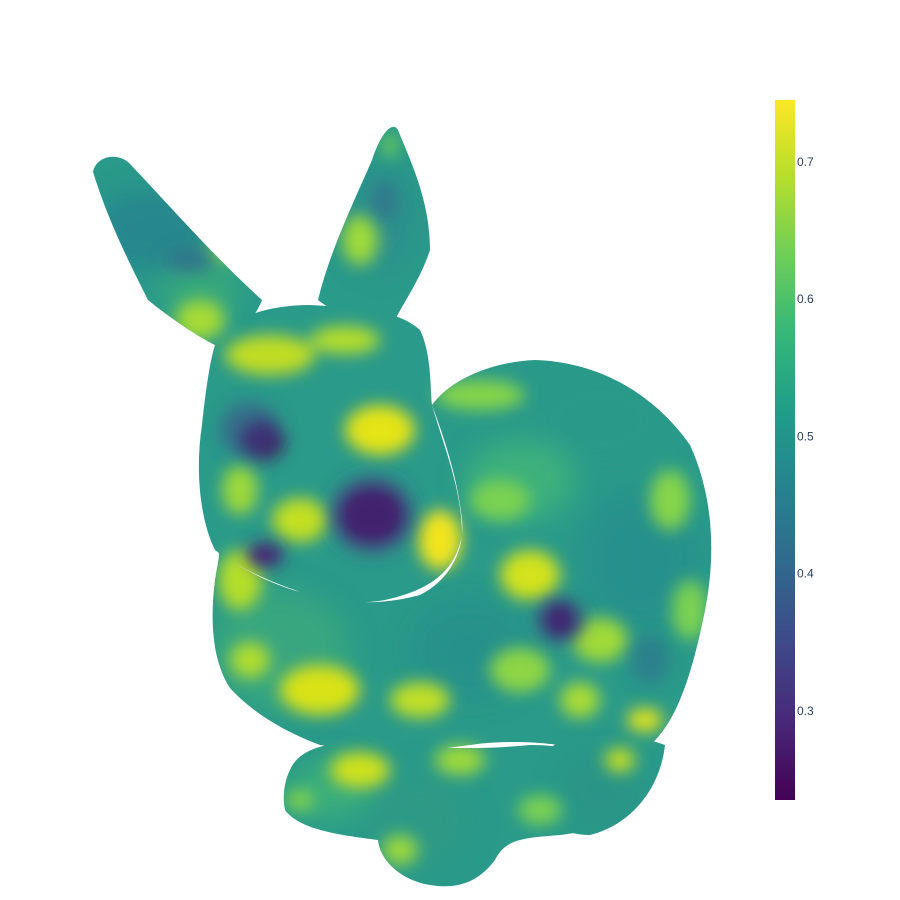 Image resolution: width=900 pixels, height=900 pixels. Describe the element at coordinates (805, 299) in the screenshot. I see `colorbar-tick-label: 0.6` at that location.